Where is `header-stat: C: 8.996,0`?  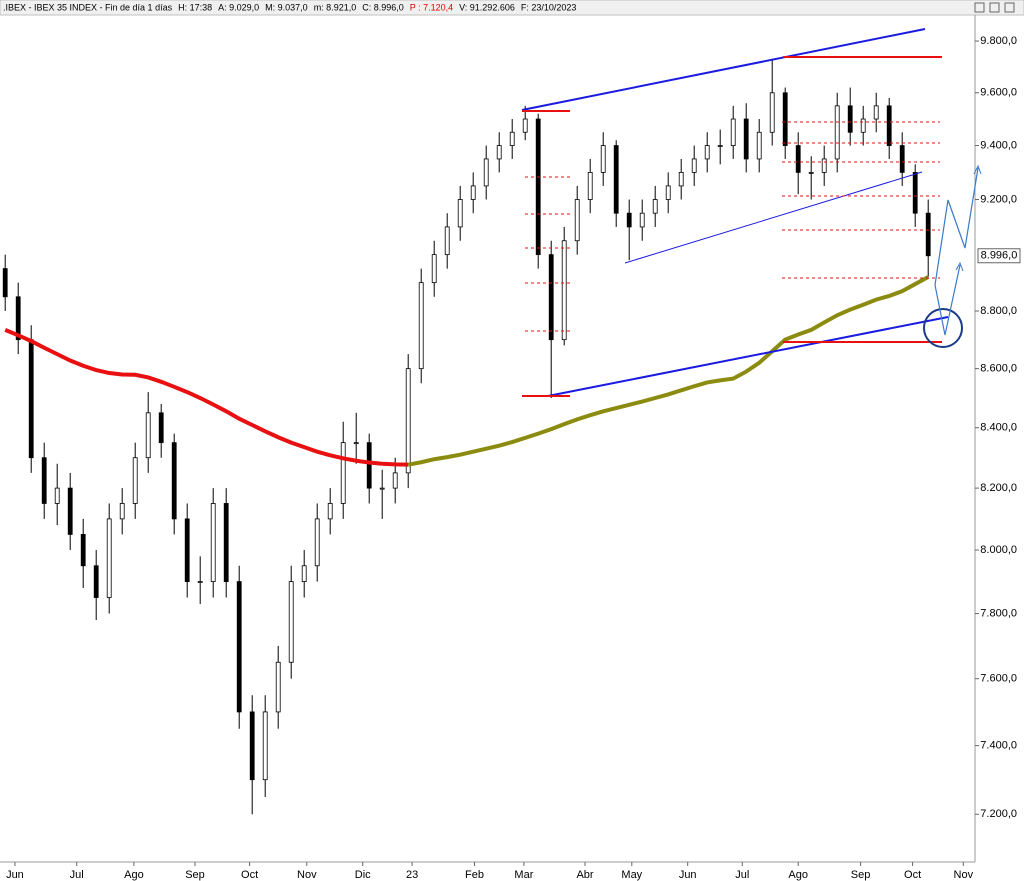
header-stat: C: 8.996,0 is located at coordinates (383, 7).